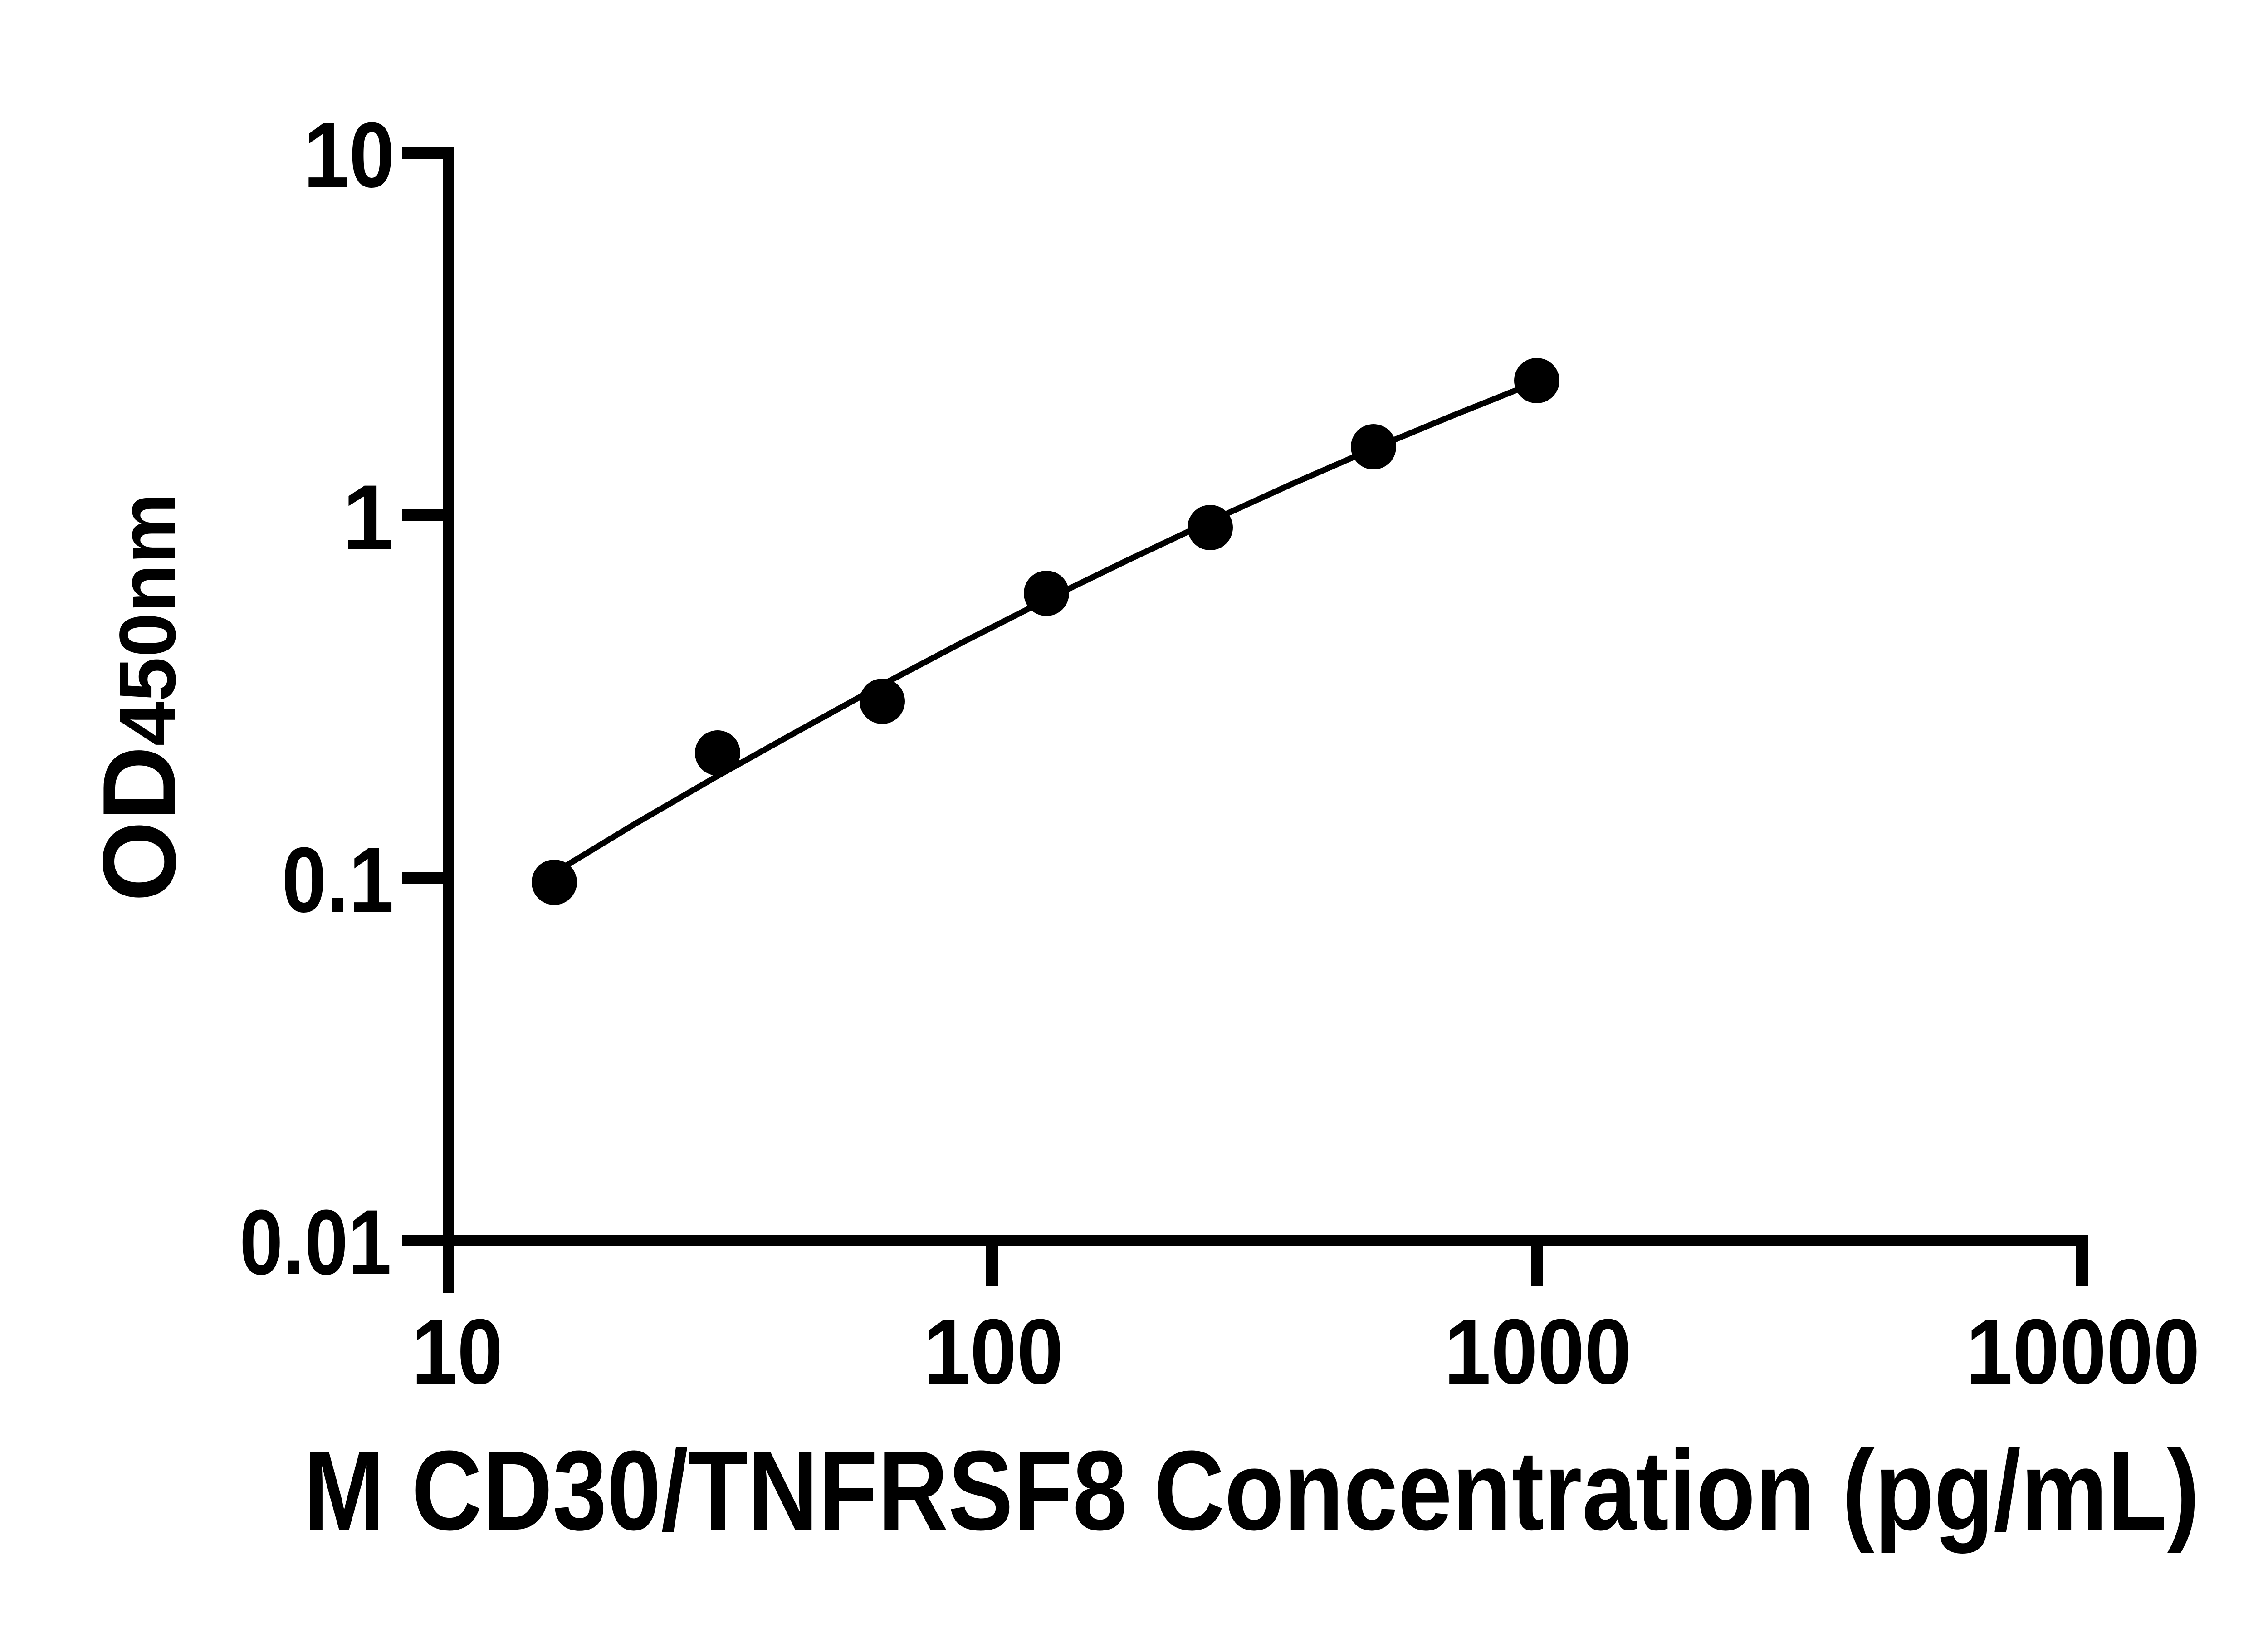 This screenshot has height=1633, width=2268. Describe the element at coordinates (338, 880) in the screenshot. I see `svg-text: 0.1` at that location.